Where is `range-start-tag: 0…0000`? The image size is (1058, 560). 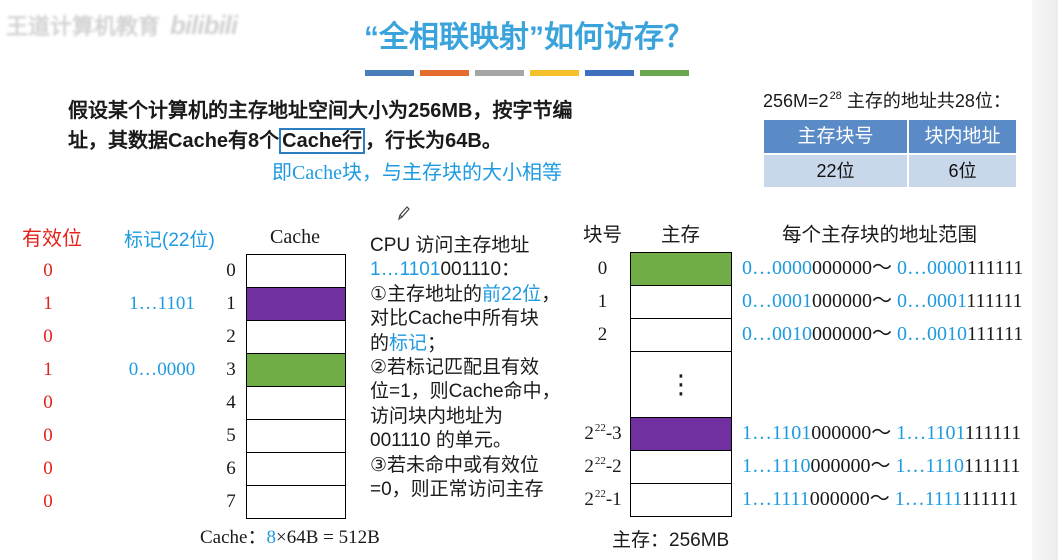
range-start-tag: 0…0000 is located at coordinates (777, 268).